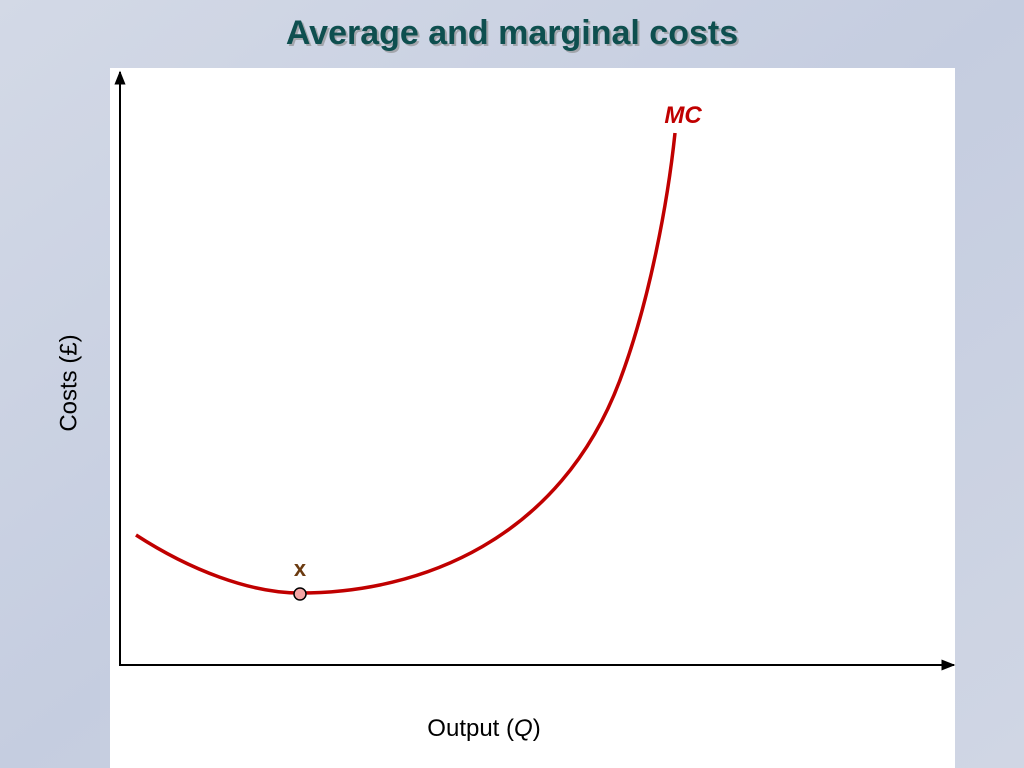 The width and height of the screenshot is (1024, 768). I want to click on title-shadow: Average and marginal costs, so click(514, 35).